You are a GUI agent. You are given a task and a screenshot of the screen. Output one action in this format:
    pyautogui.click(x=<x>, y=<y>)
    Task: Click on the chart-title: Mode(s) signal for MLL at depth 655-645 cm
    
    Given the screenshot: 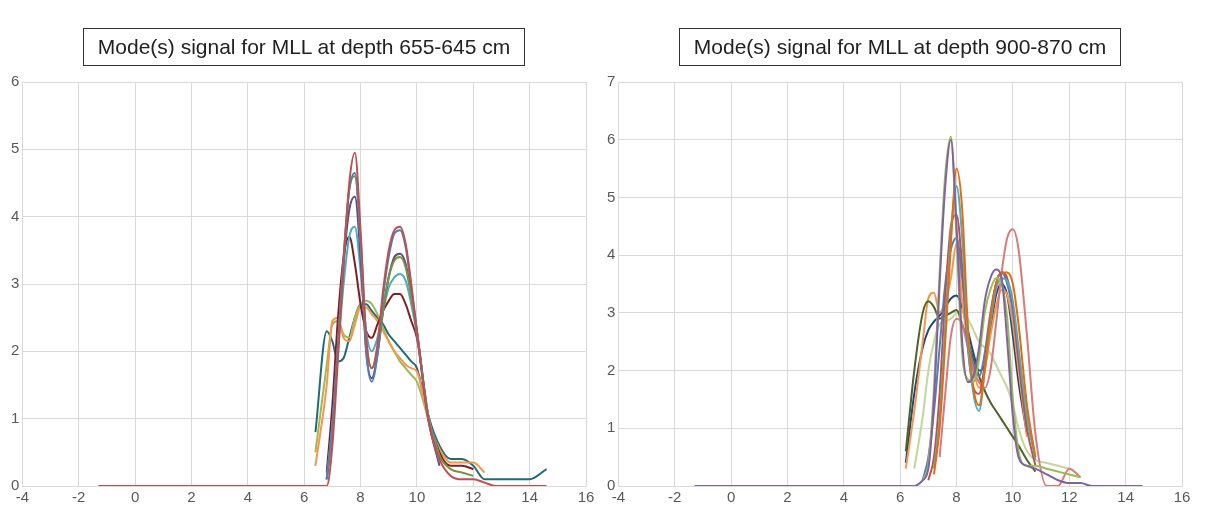 What is the action you would take?
    pyautogui.click(x=304, y=47)
    